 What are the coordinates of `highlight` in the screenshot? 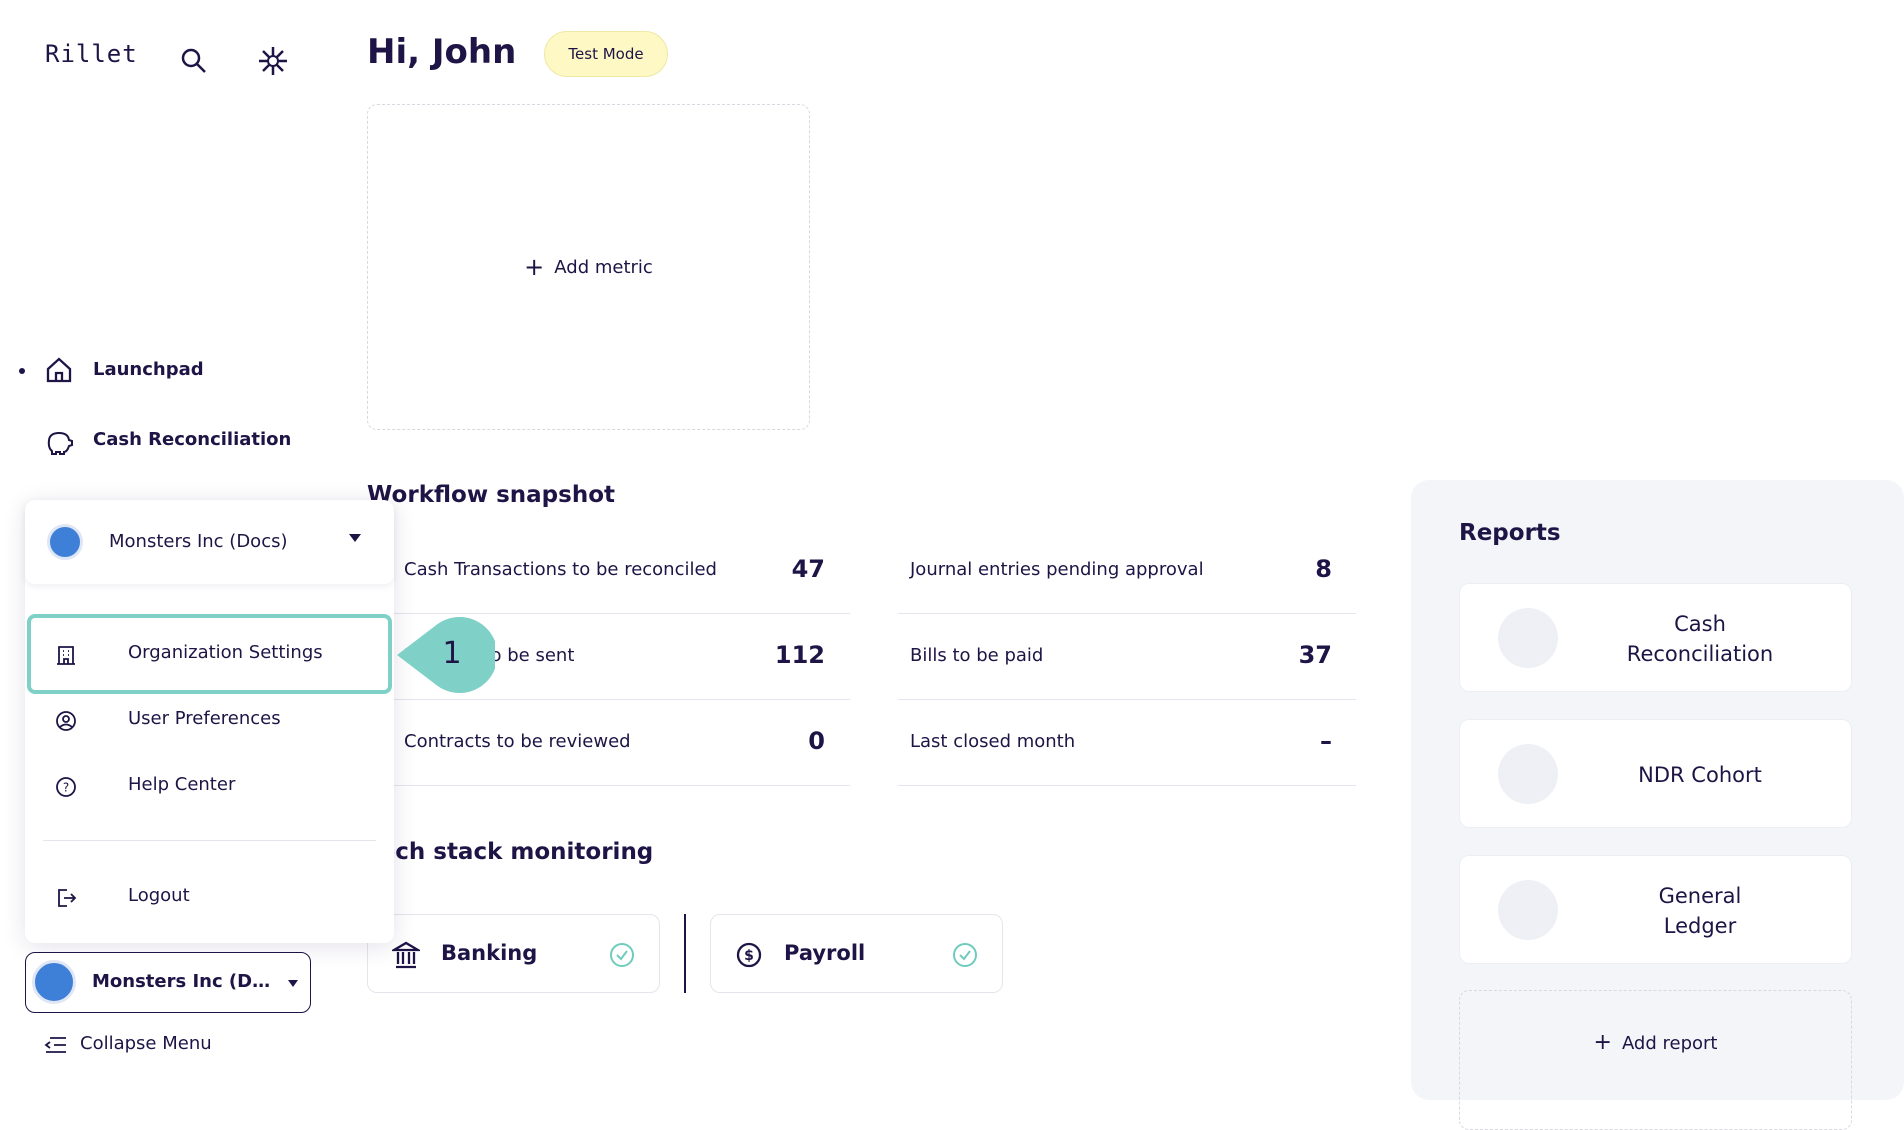 It's located at (209, 654).